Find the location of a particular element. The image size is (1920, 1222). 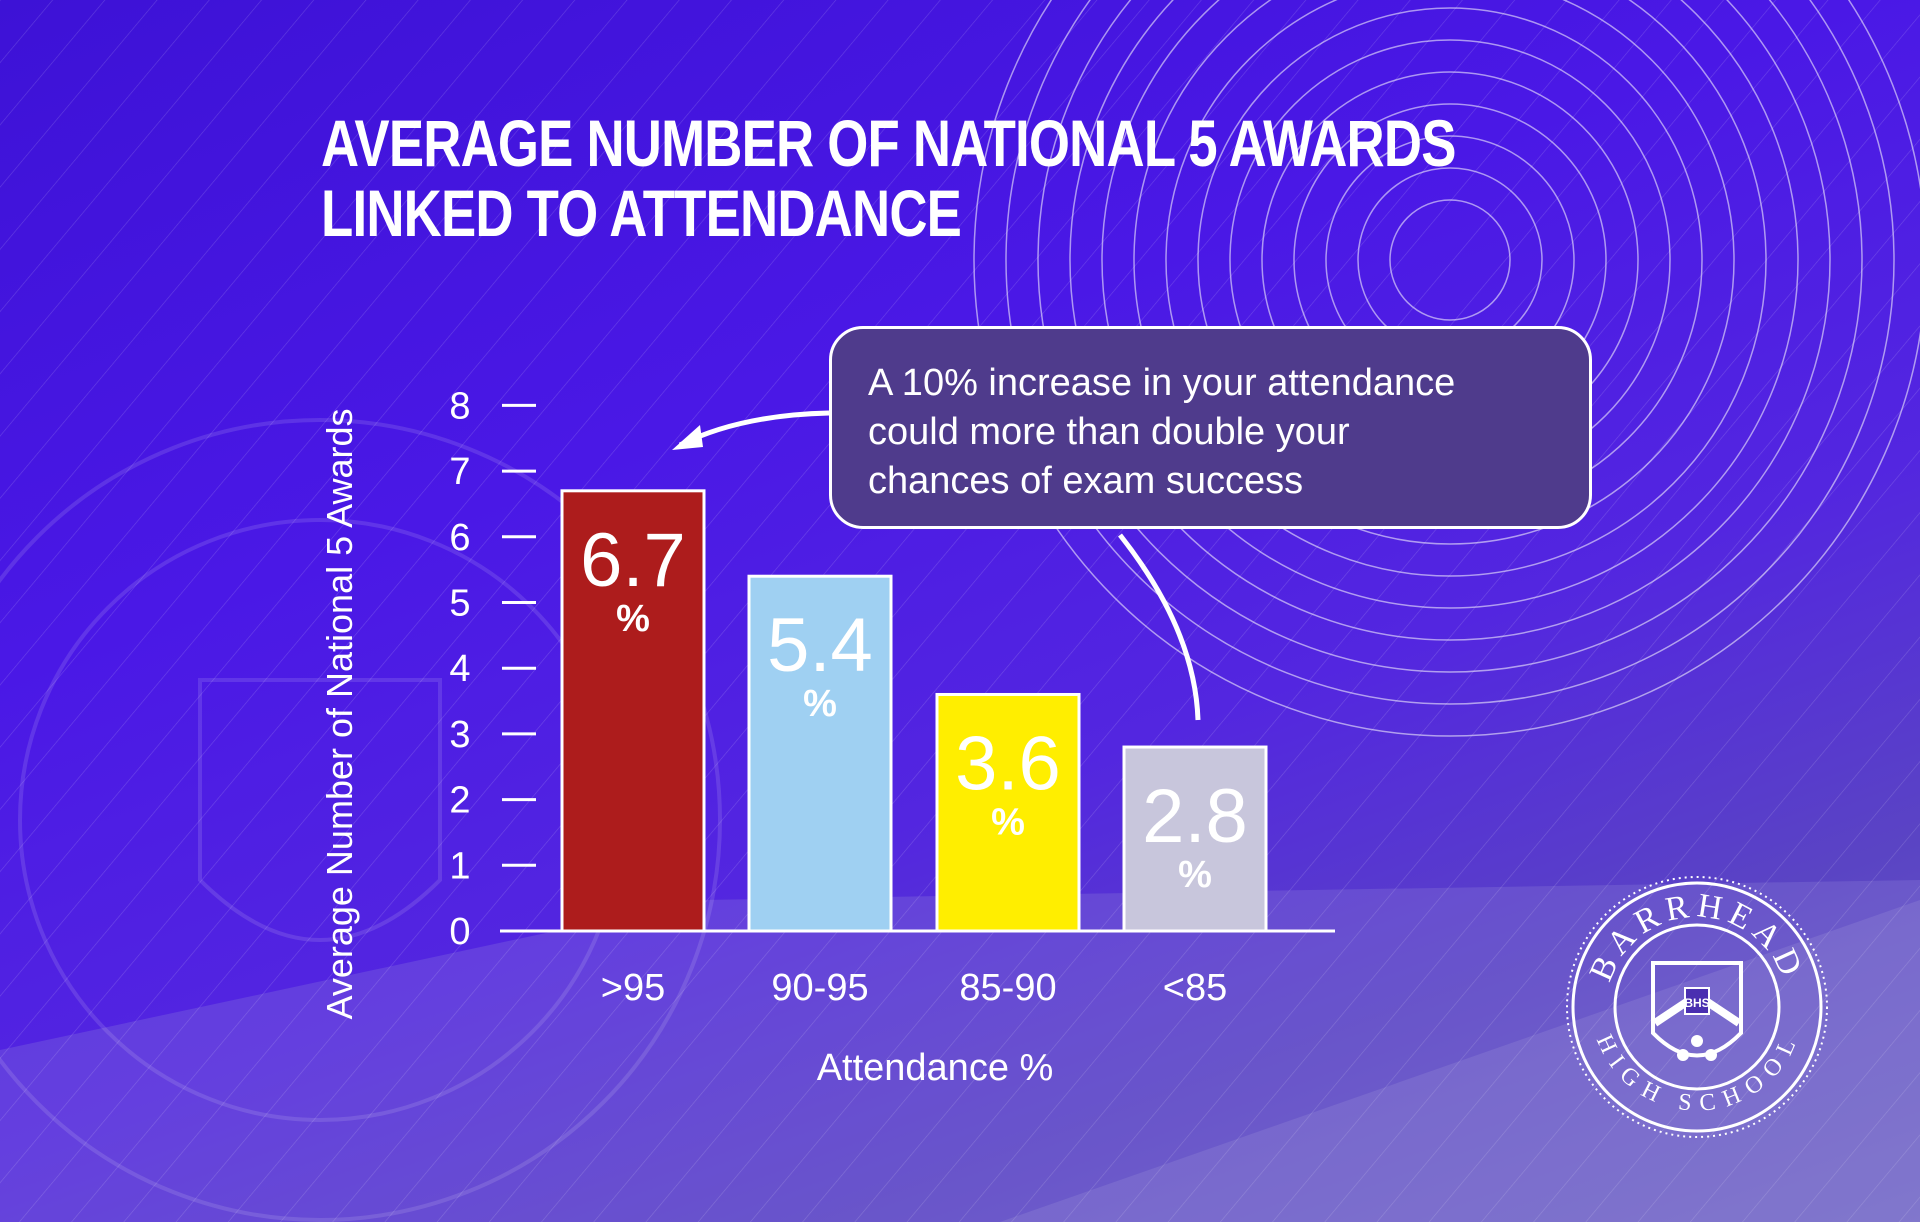

x-tick-label: 90-95 is located at coordinates (819, 988).